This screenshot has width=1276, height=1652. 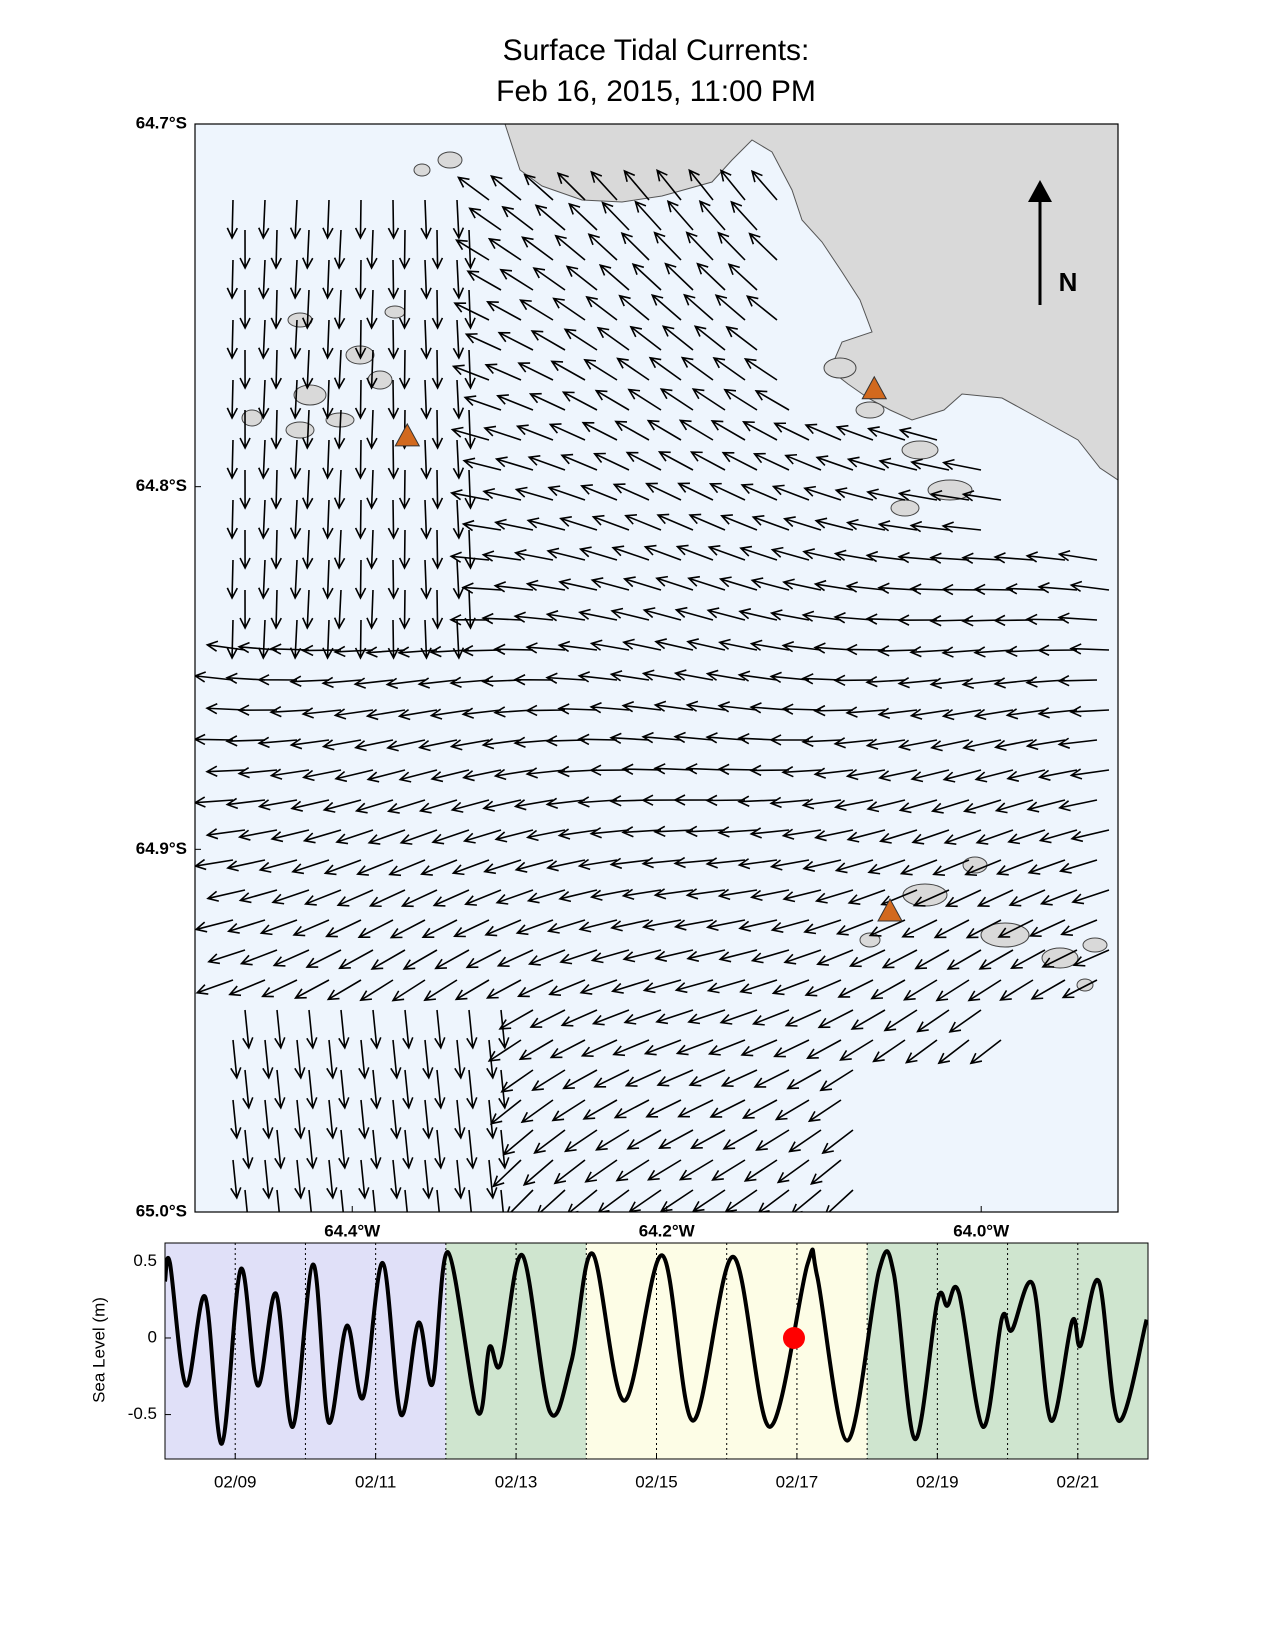 I want to click on lon-tick-label: 64.4°W, so click(x=352, y=1230).